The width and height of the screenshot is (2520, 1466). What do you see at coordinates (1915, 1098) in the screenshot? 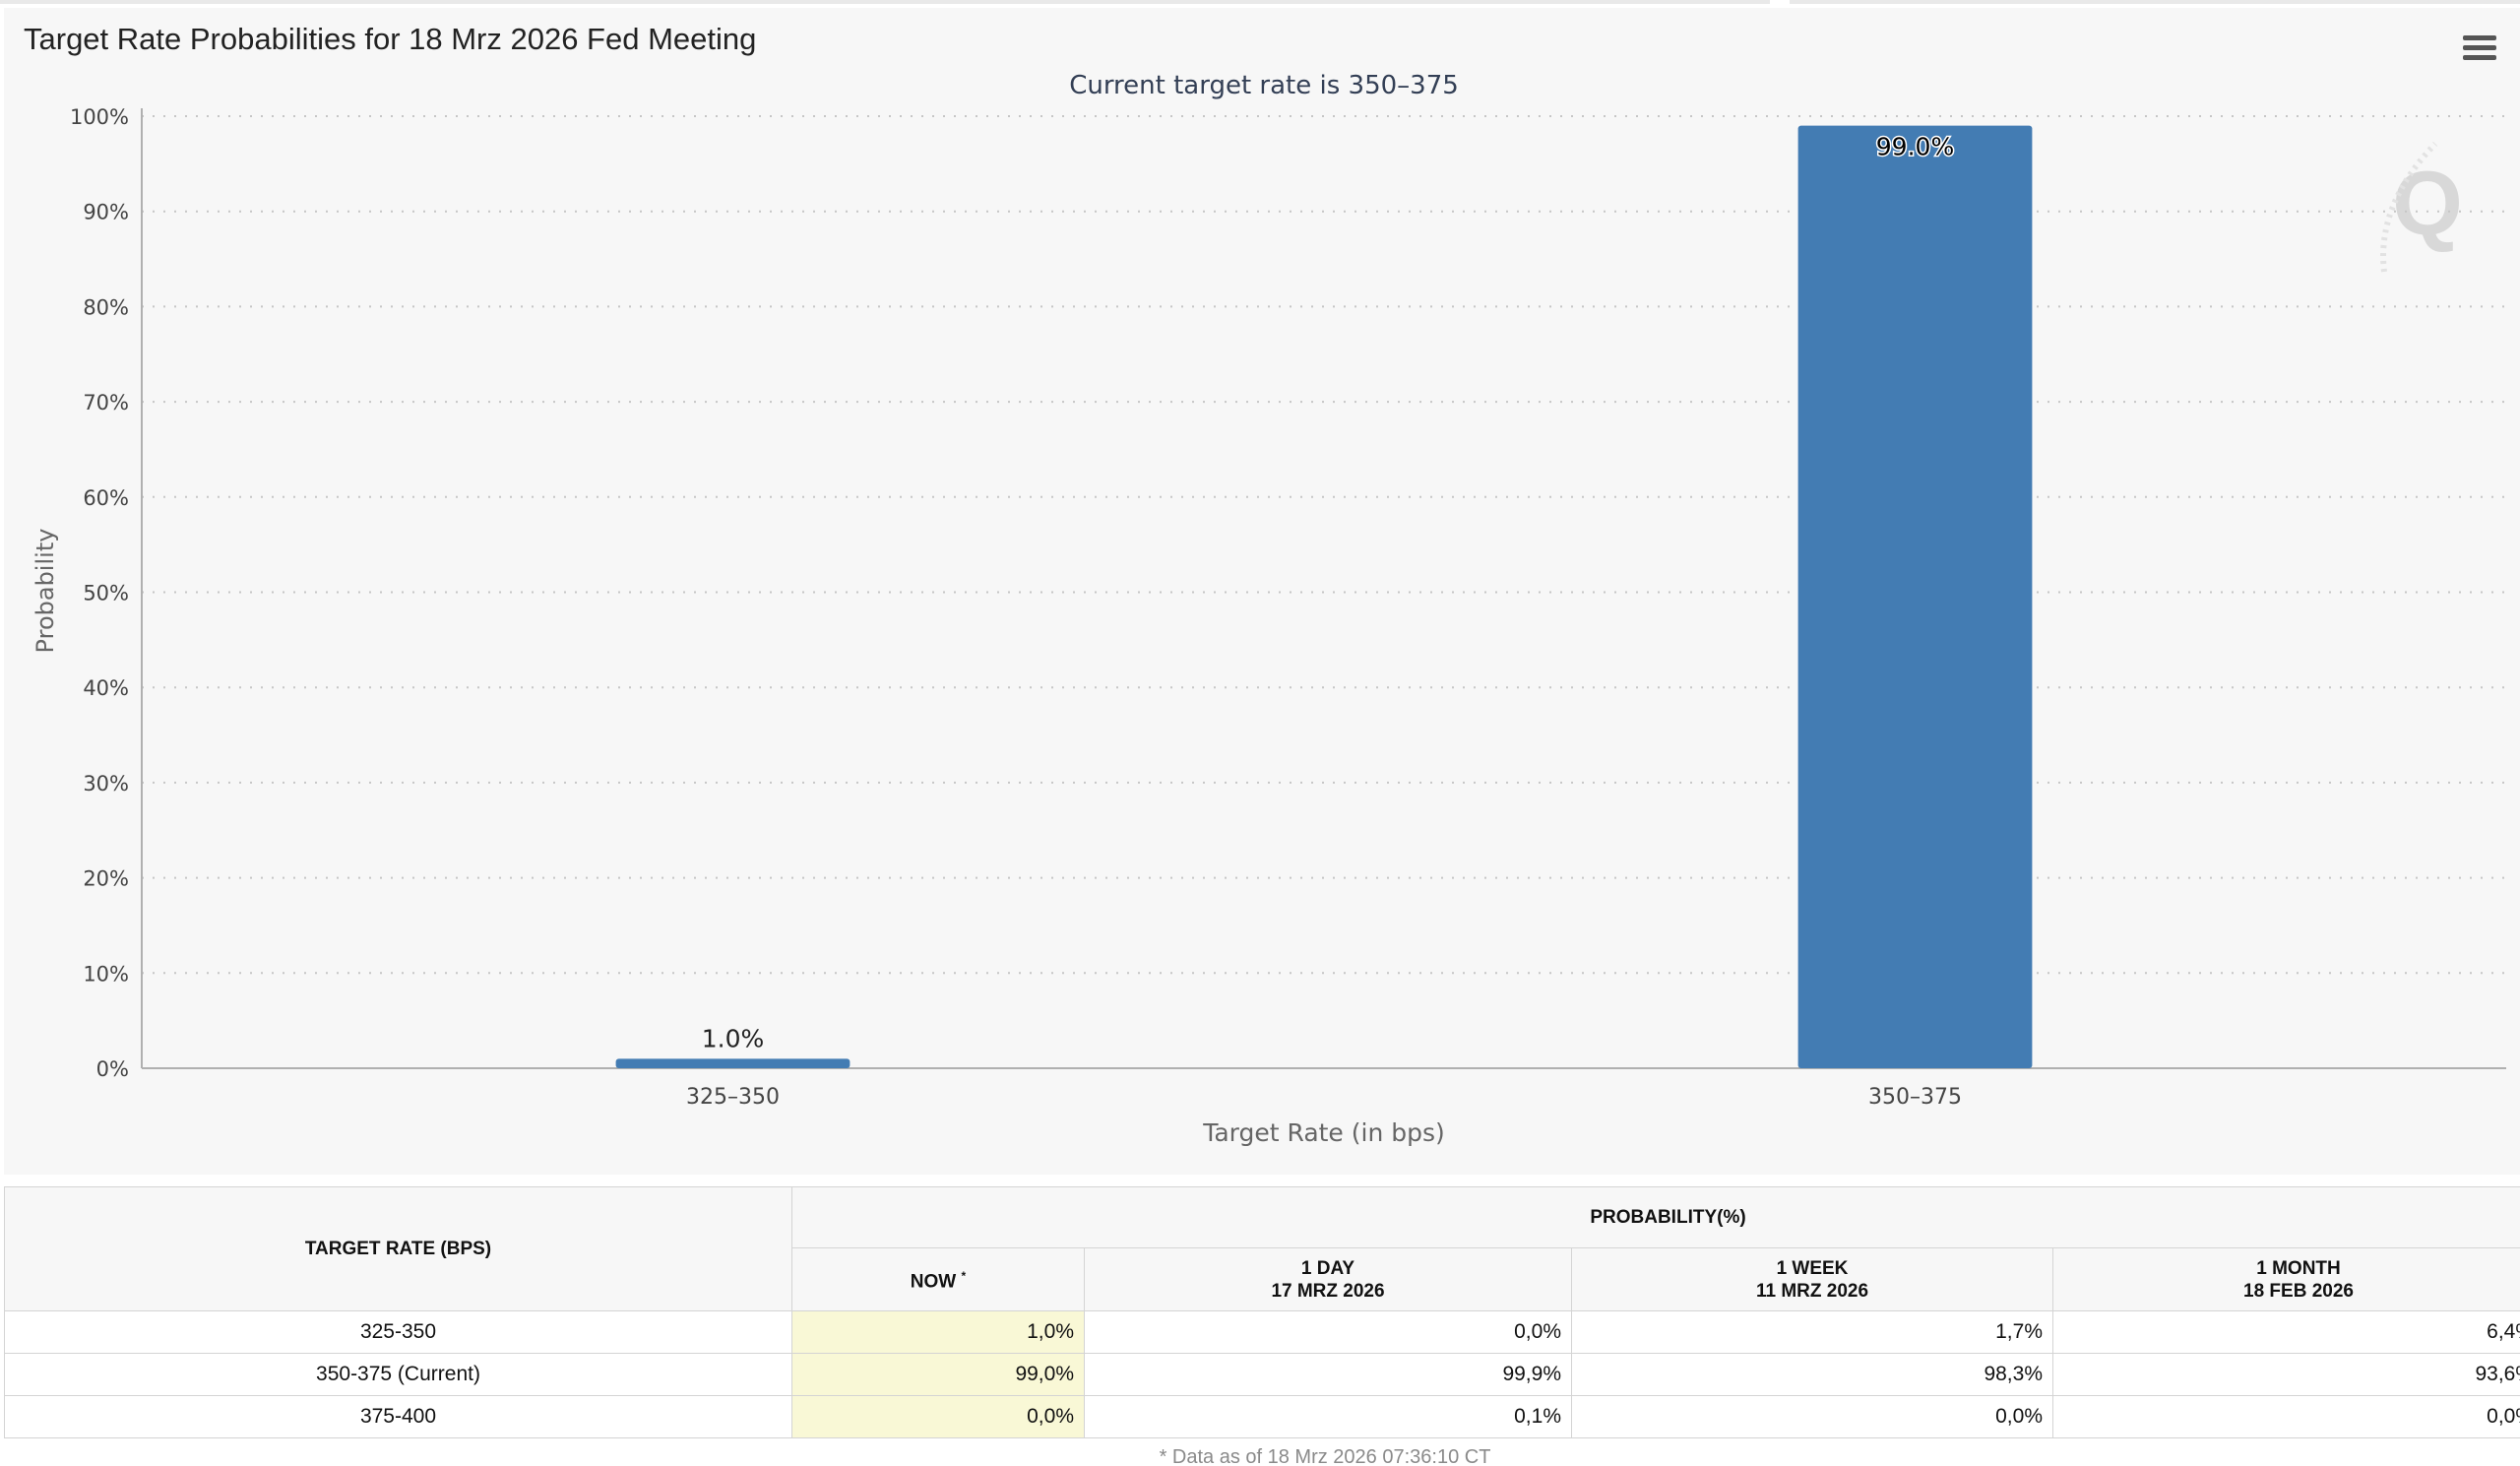
I see `x-tick-label: 350–375` at bounding box center [1915, 1098].